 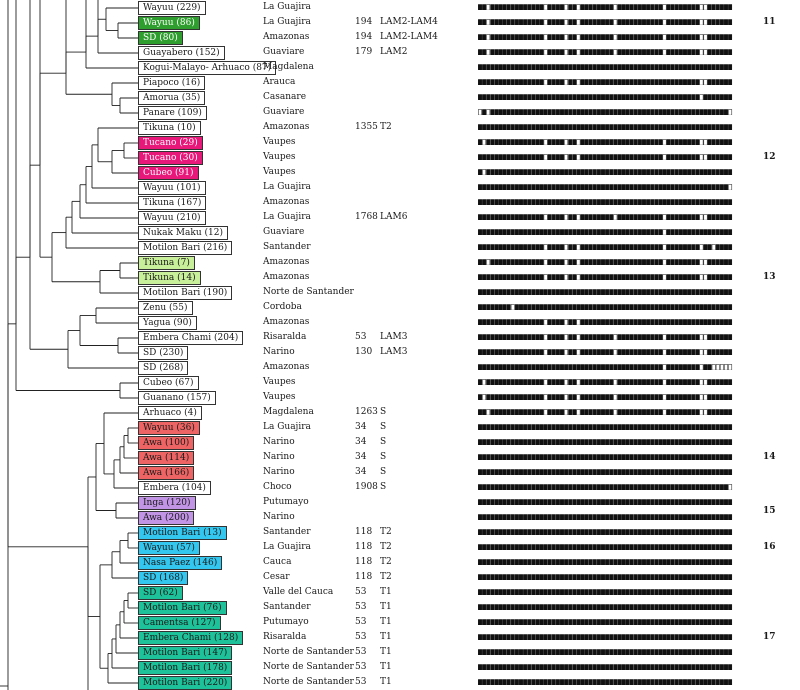 I want to click on strain-label: SD (80), so click(x=160, y=38).